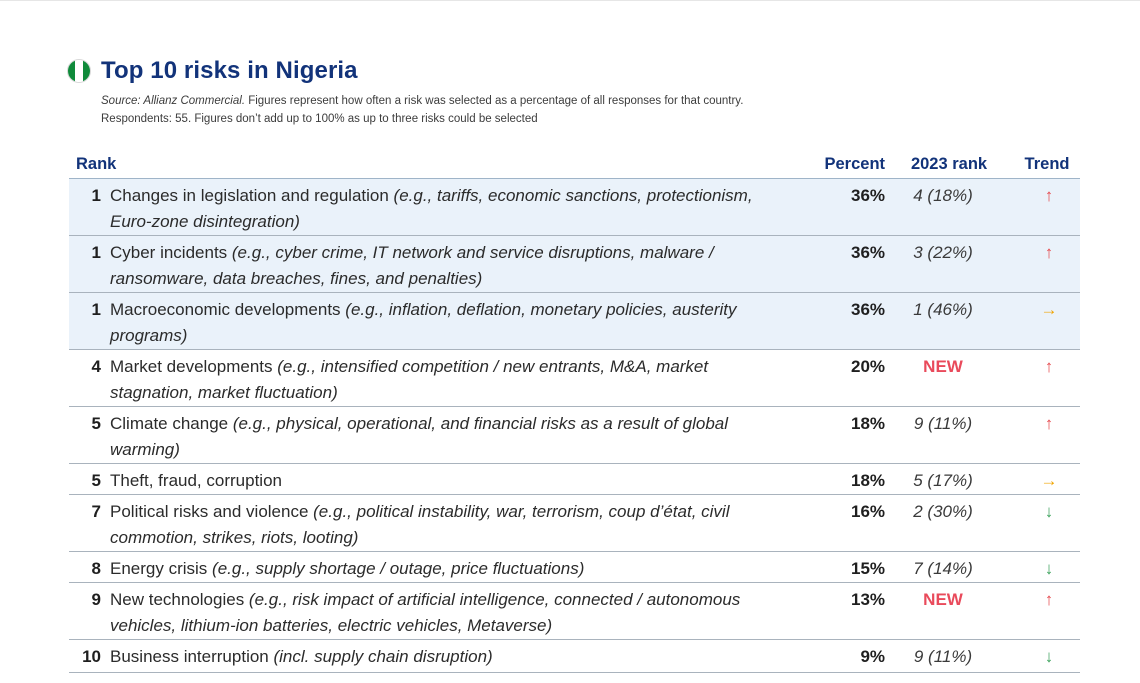 The height and width of the screenshot is (683, 1140). I want to click on risk-cell: Theft, fraud, corruption, so click(460, 479).